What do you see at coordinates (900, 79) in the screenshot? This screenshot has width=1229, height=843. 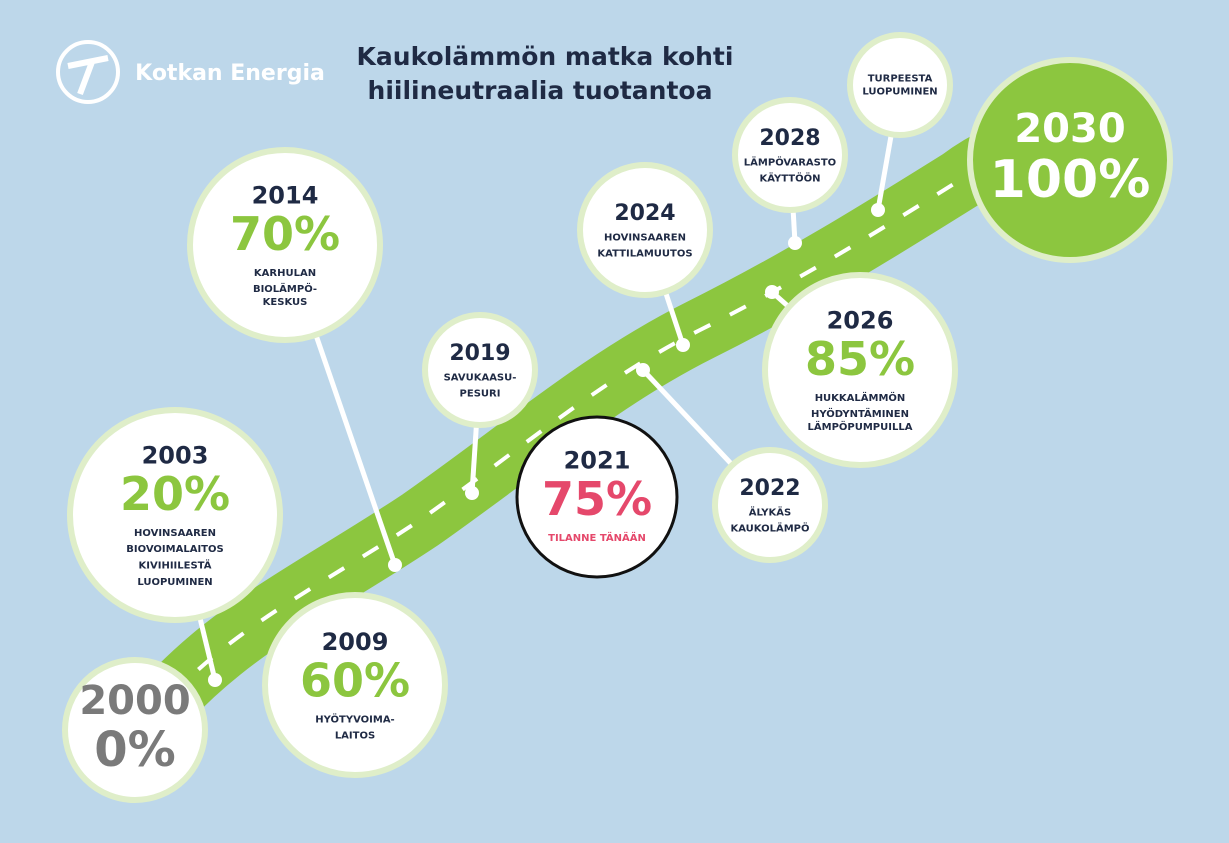 I see `milestone-description: TURPEESTA` at bounding box center [900, 79].